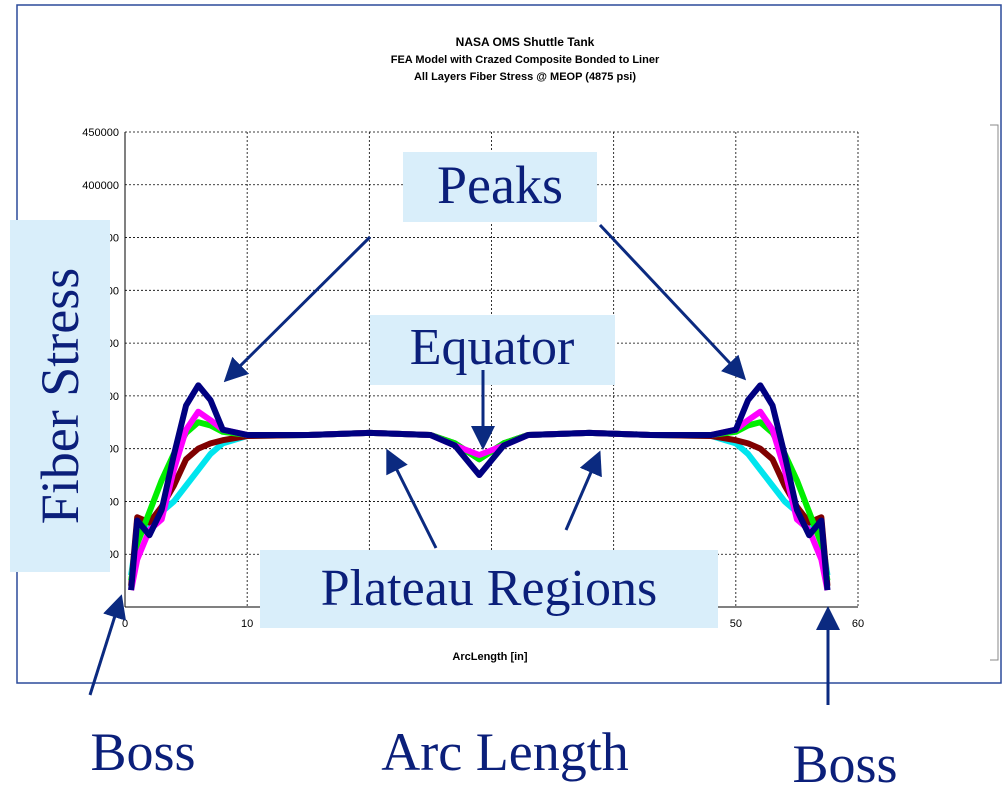  Describe the element at coordinates (125, 624) in the screenshot. I see `x-tick-label: 0` at that location.